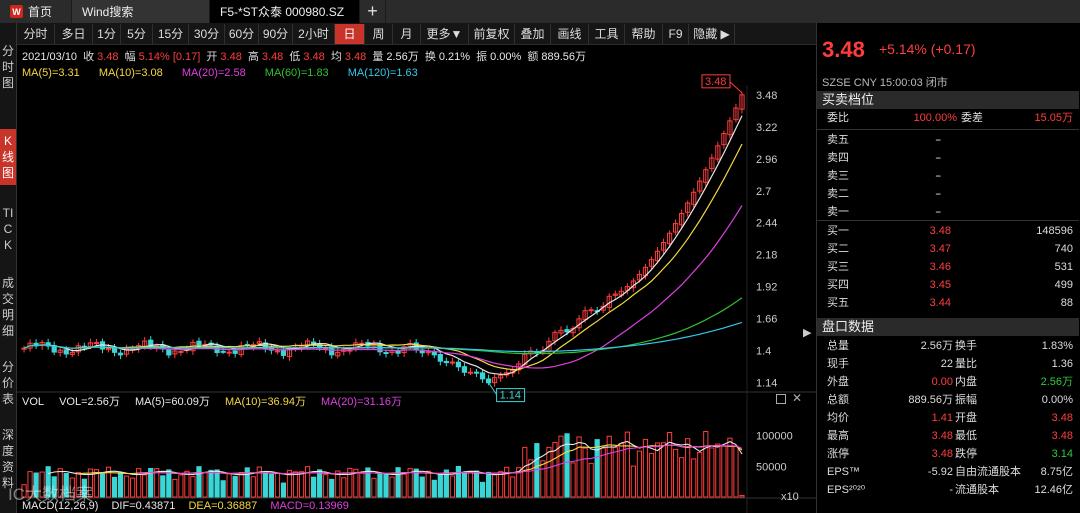 The height and width of the screenshot is (513, 1080). What do you see at coordinates (948, 267) in the screenshot?
I see `bid-row: 买三 3.46 531` at bounding box center [948, 267].